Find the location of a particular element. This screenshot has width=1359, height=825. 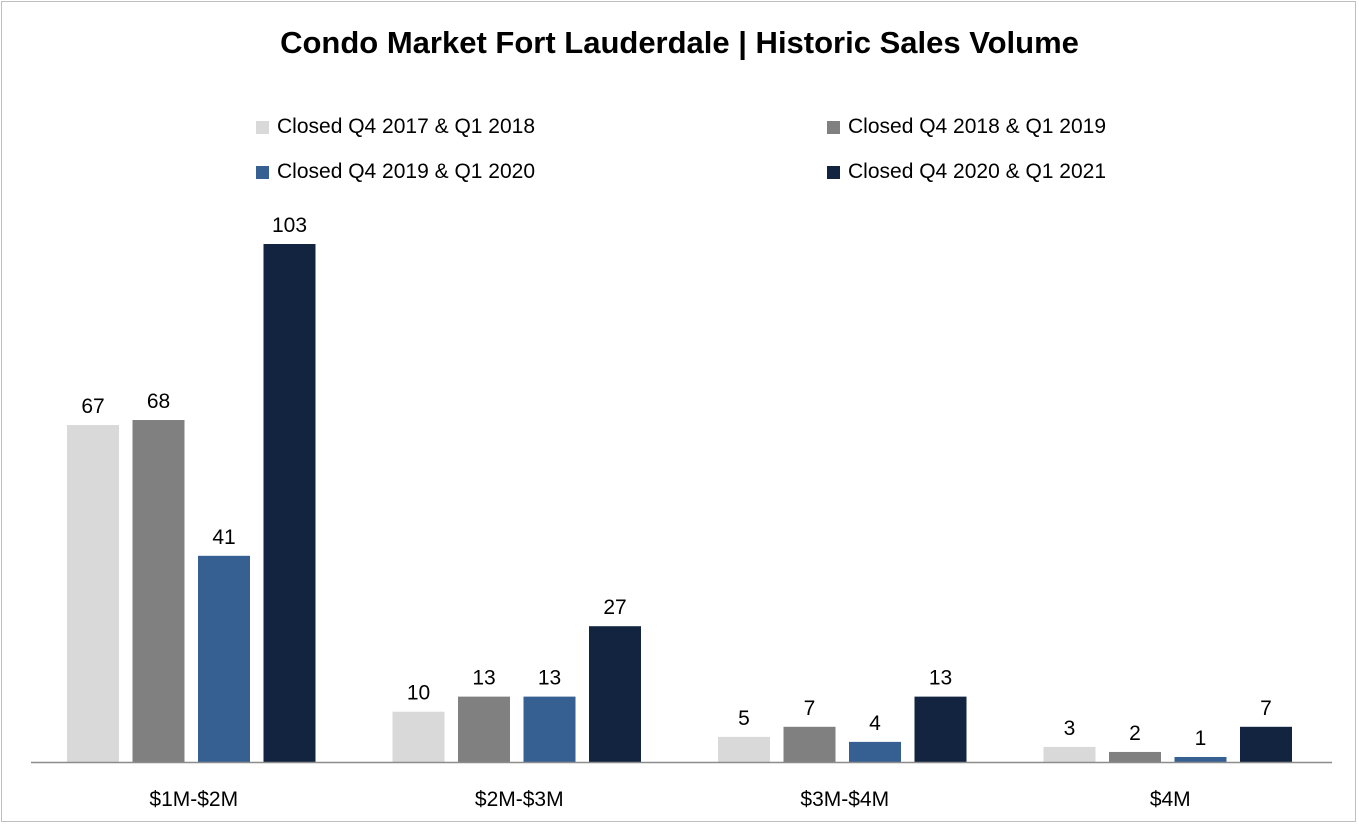

data-label-3-4: 1 is located at coordinates (1201, 738).